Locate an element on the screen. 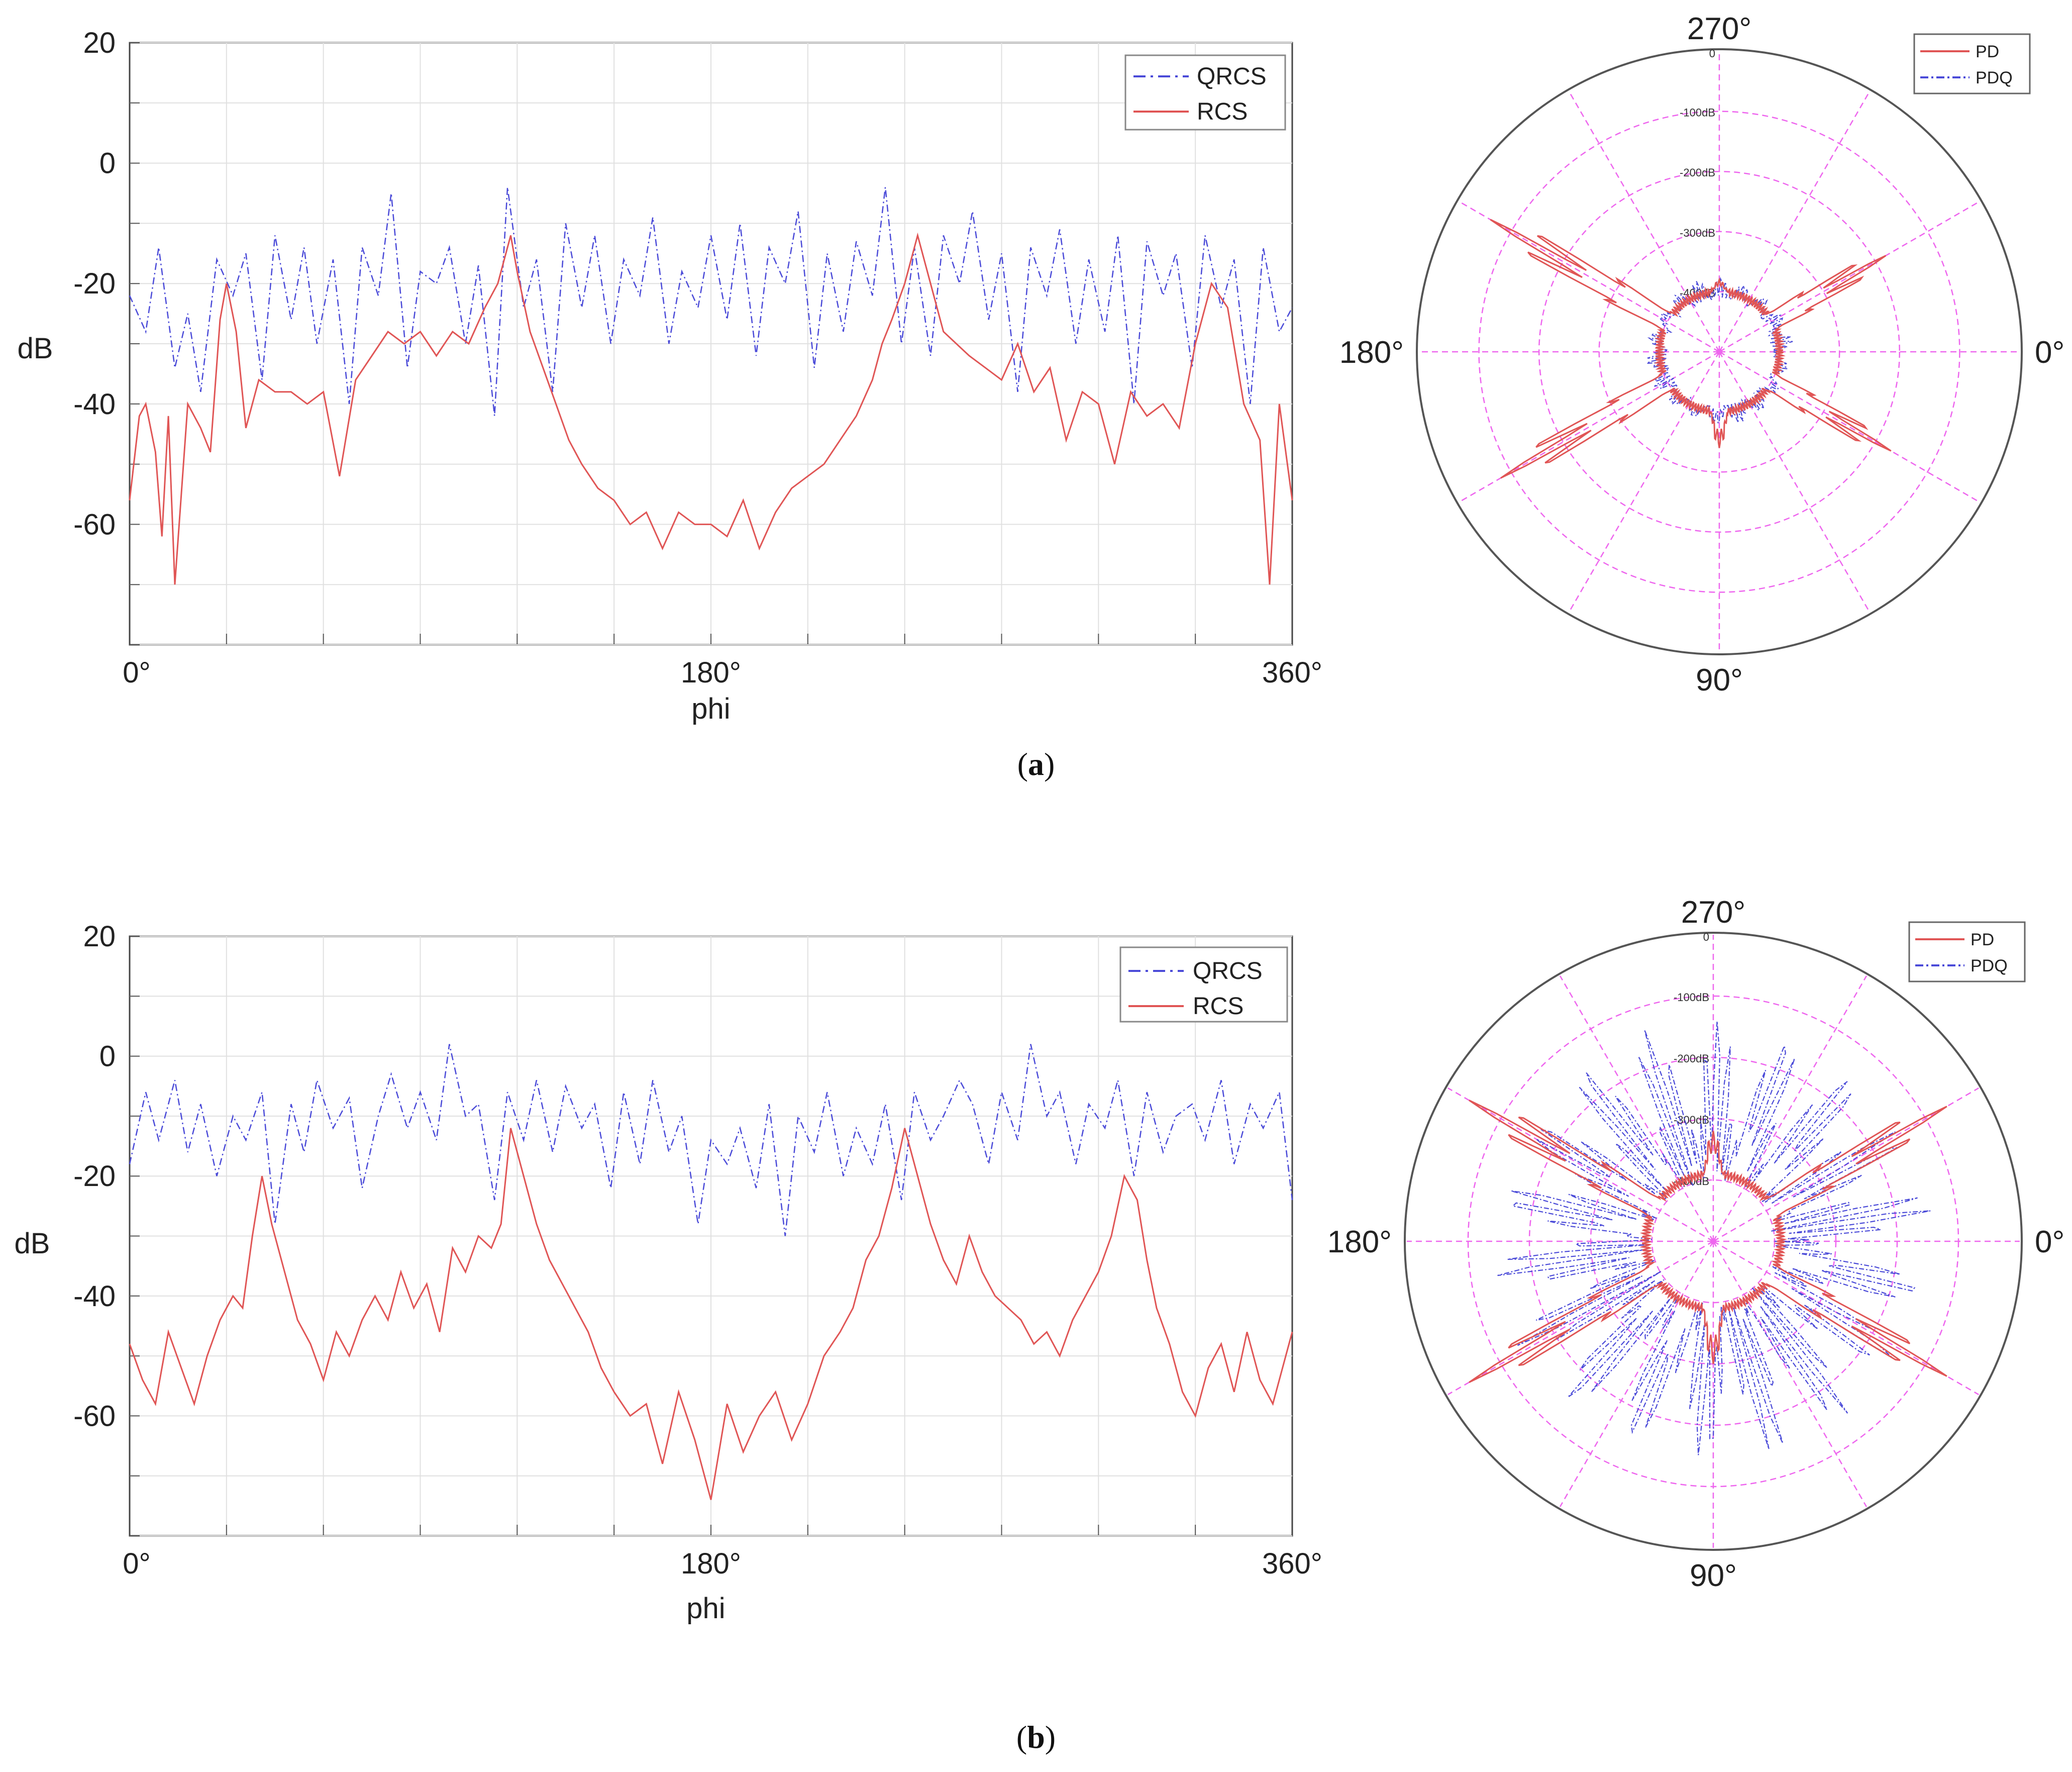 The height and width of the screenshot is (1772, 2072). caption-b: (b) is located at coordinates (1036, 1737).